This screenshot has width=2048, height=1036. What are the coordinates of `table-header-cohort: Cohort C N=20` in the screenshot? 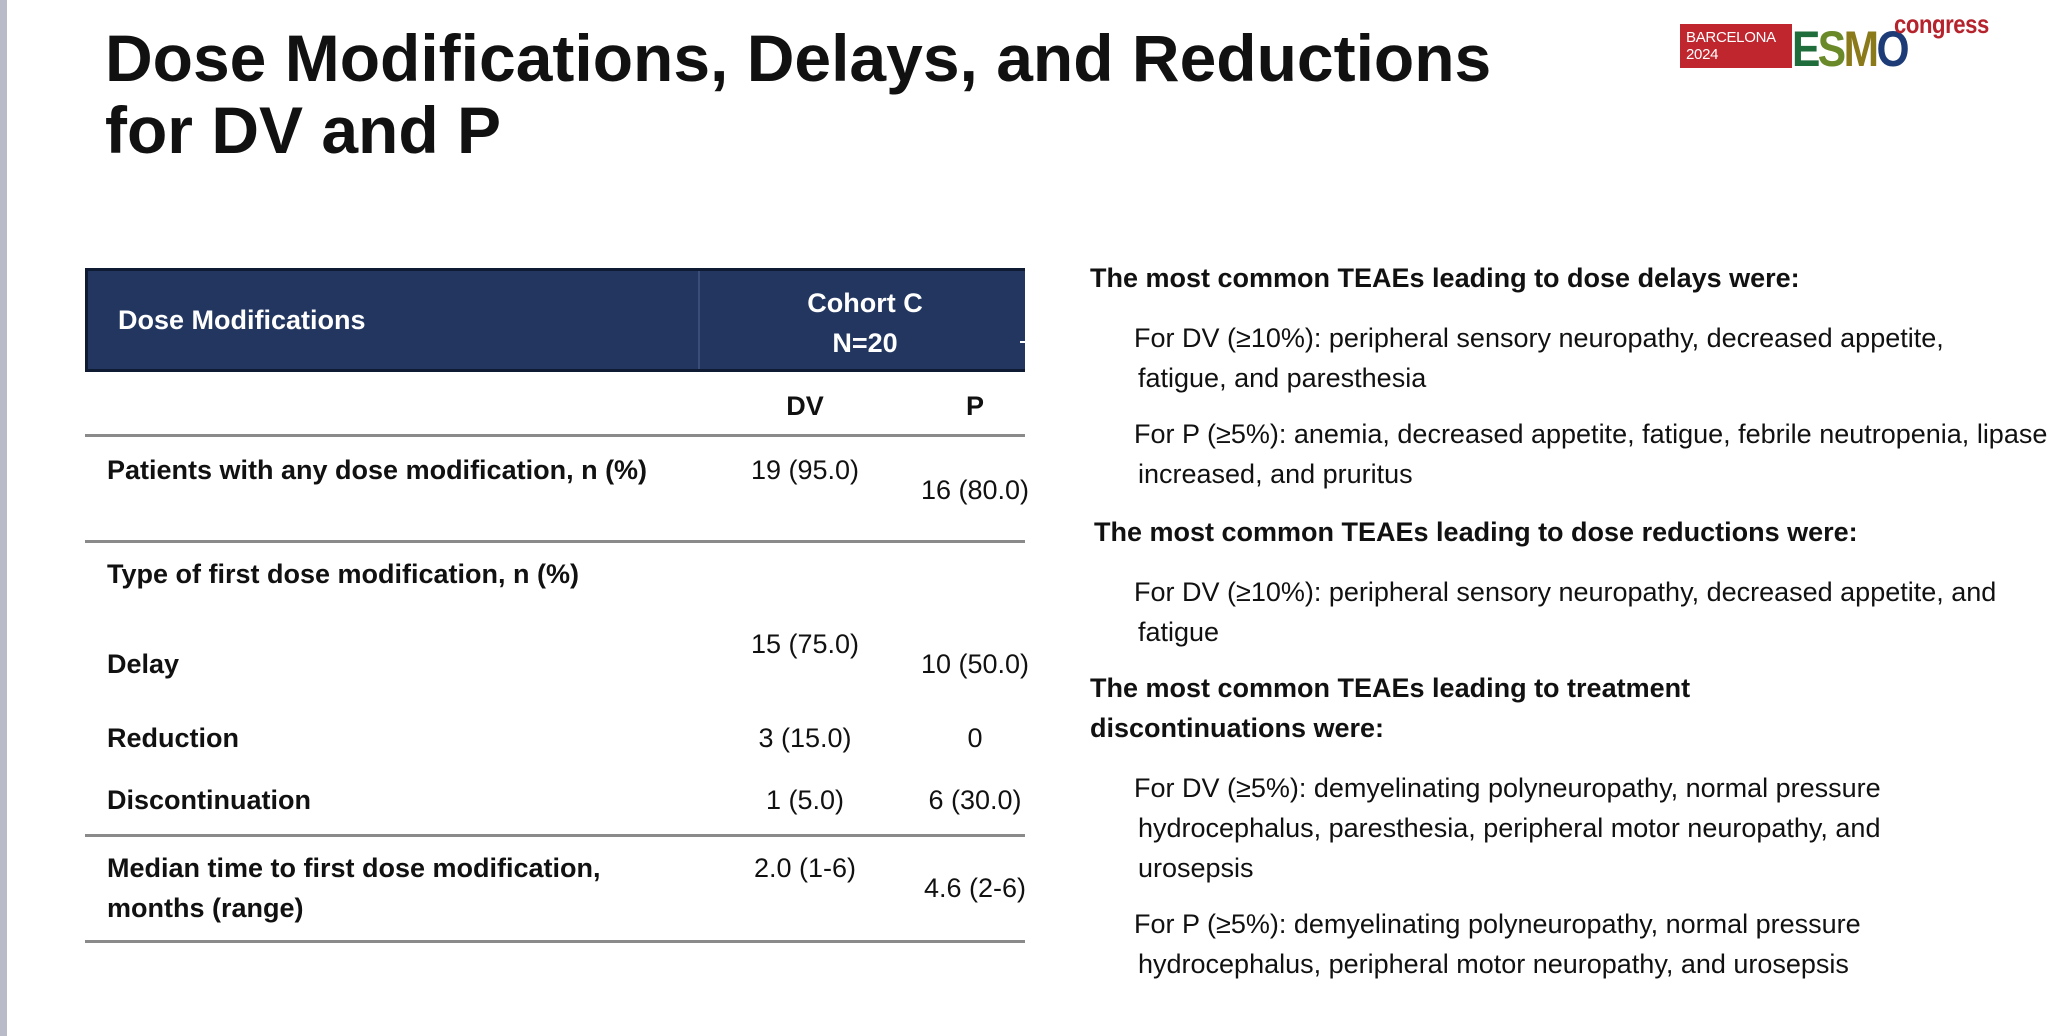 It's located at (865, 323).